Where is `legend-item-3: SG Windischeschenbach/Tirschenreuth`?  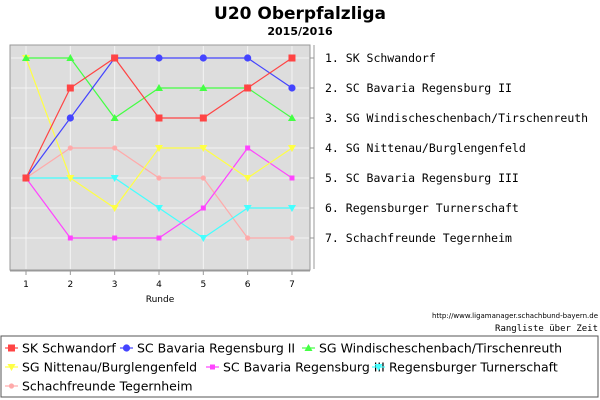
legend-item-3: SG Windischeschenbach/Tirschenreuth is located at coordinates (432, 348).